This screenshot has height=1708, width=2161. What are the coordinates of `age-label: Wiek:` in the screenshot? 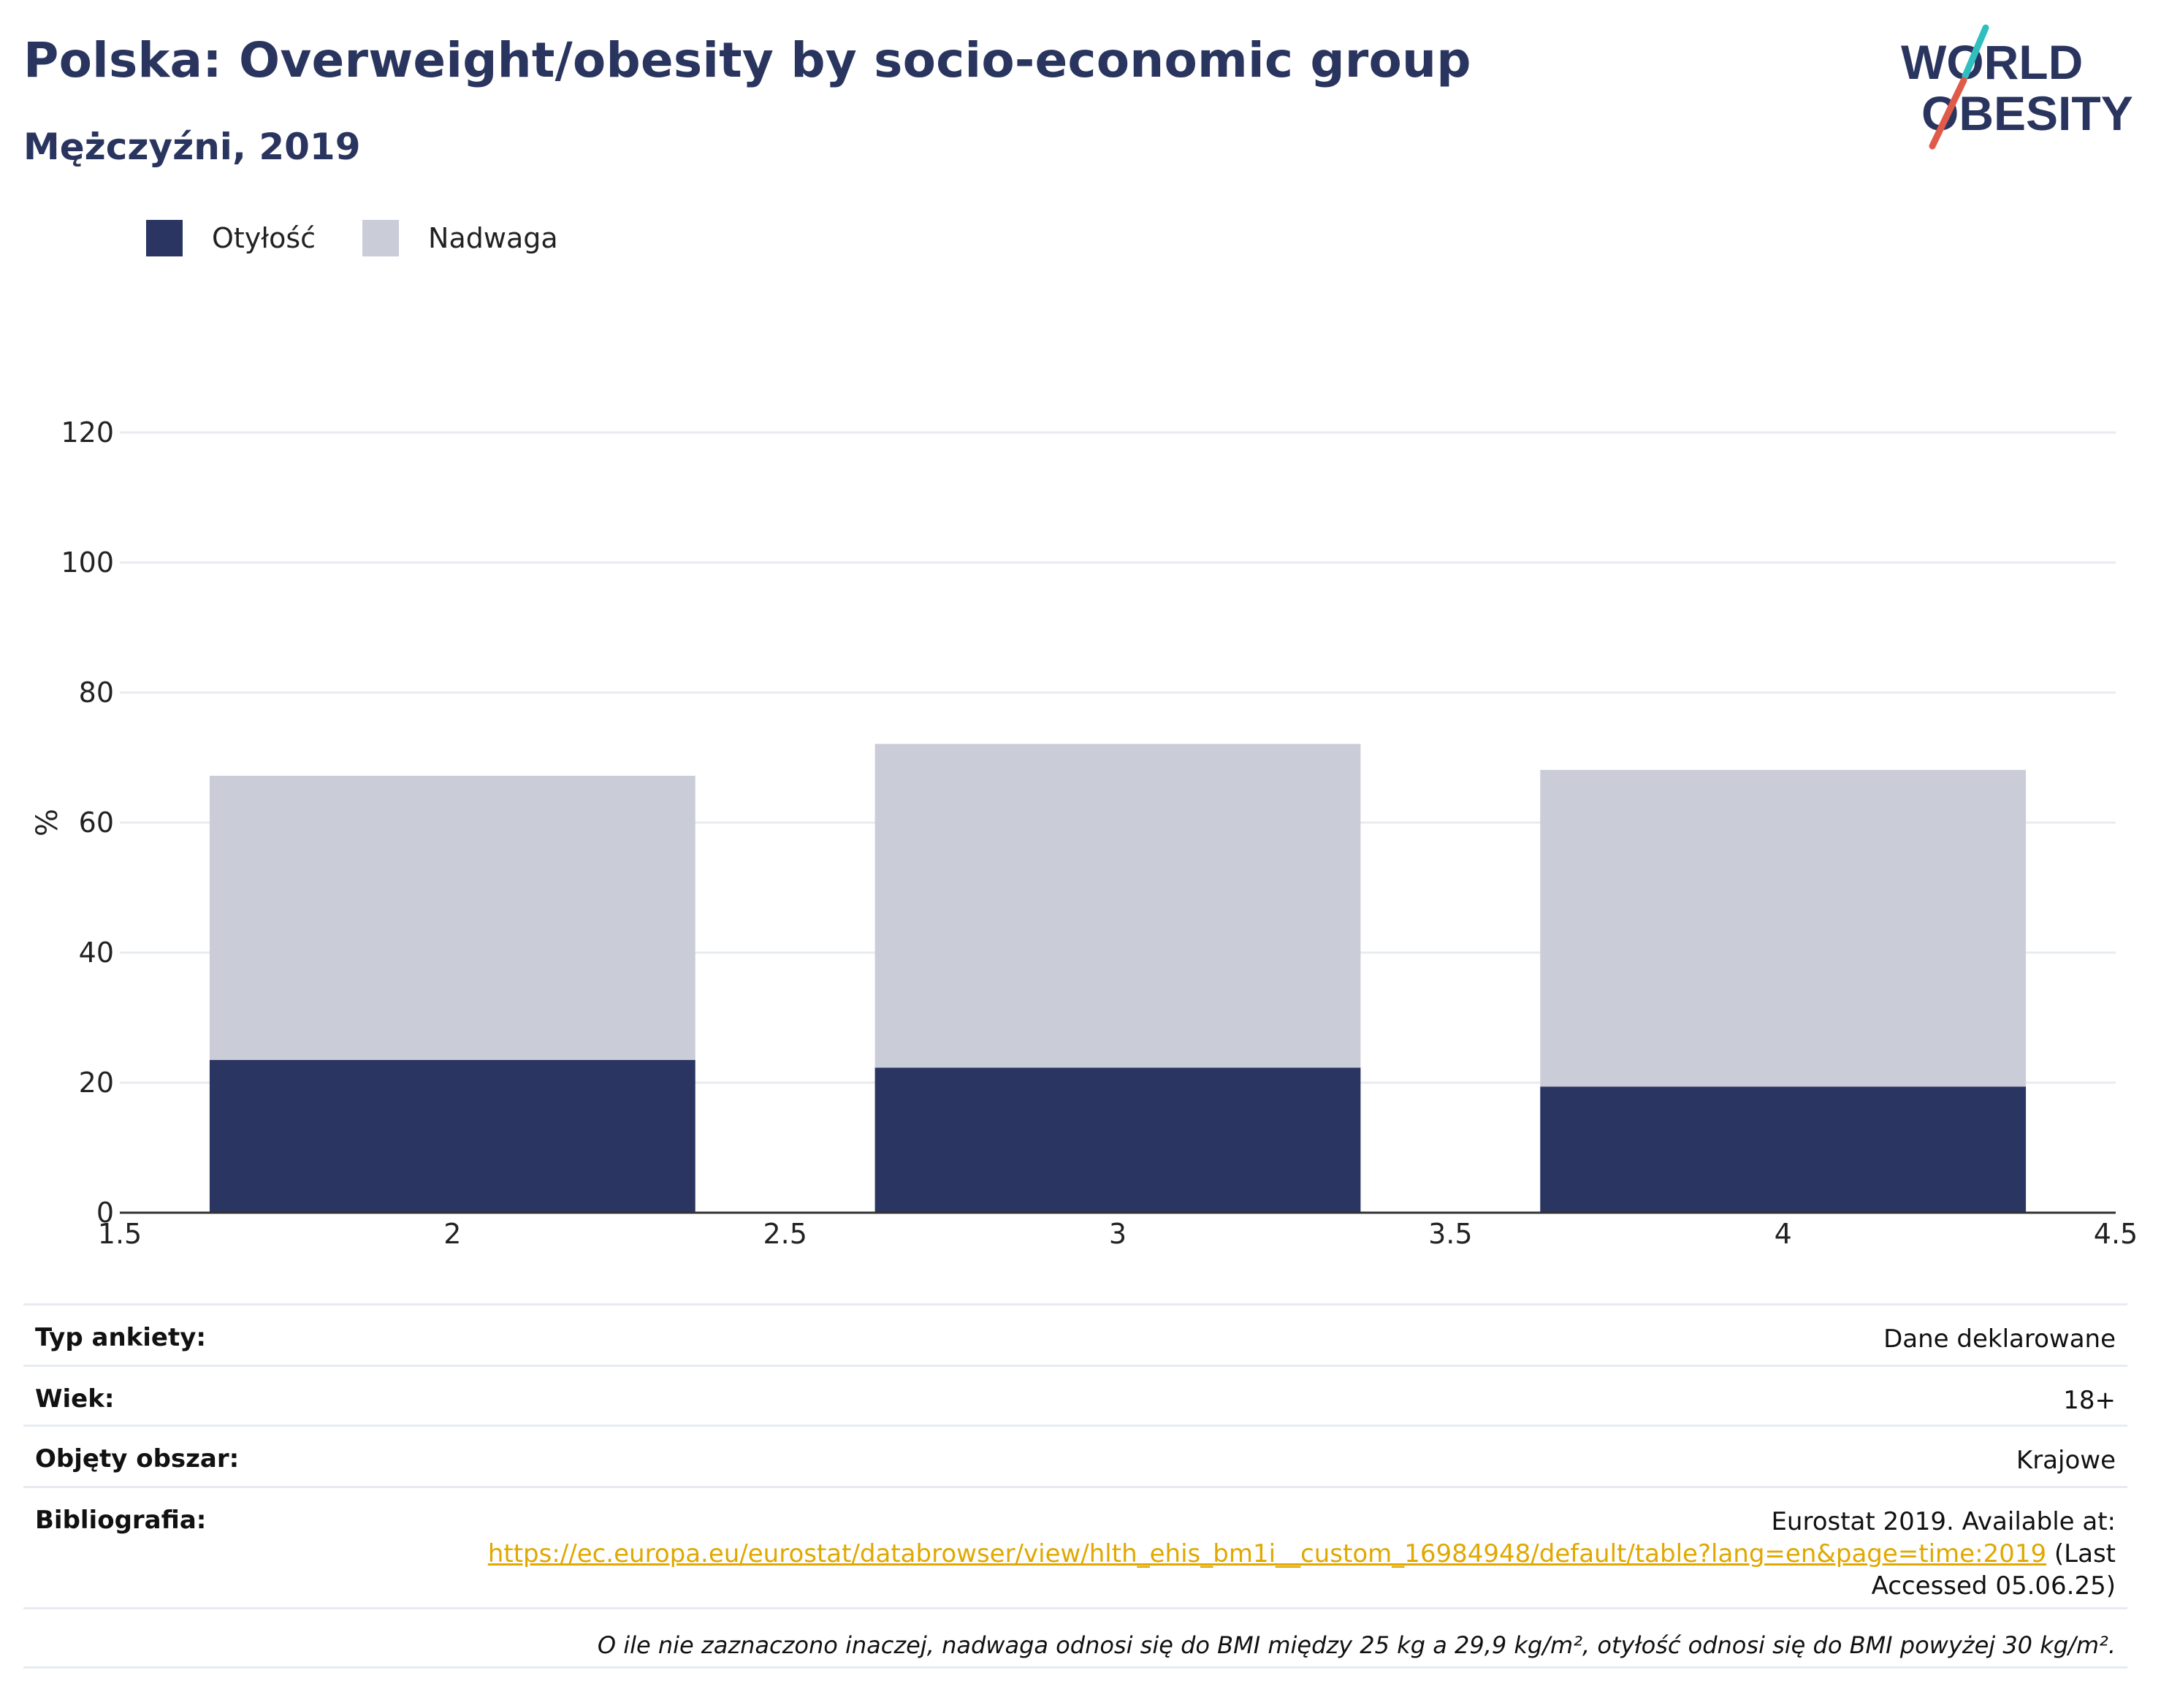 It's located at (75, 1399).